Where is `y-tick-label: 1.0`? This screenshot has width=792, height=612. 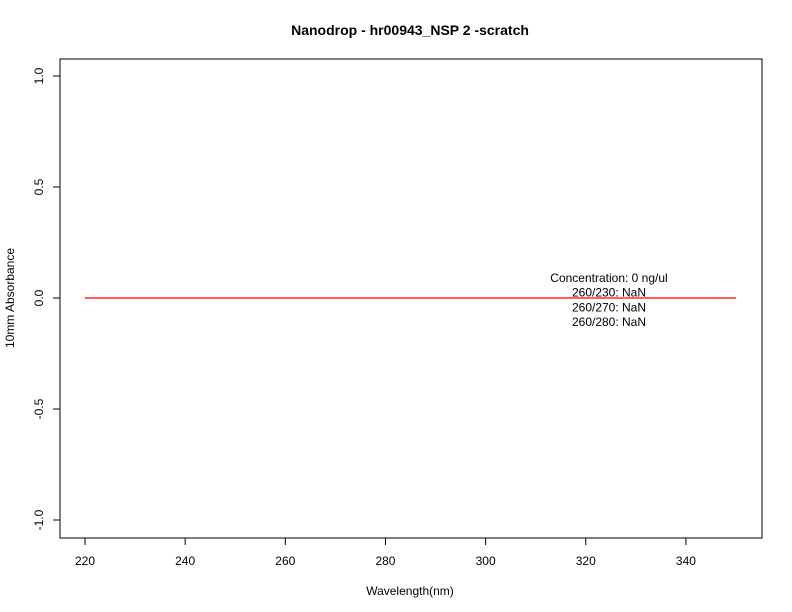
y-tick-label: 1.0 is located at coordinates (39, 75).